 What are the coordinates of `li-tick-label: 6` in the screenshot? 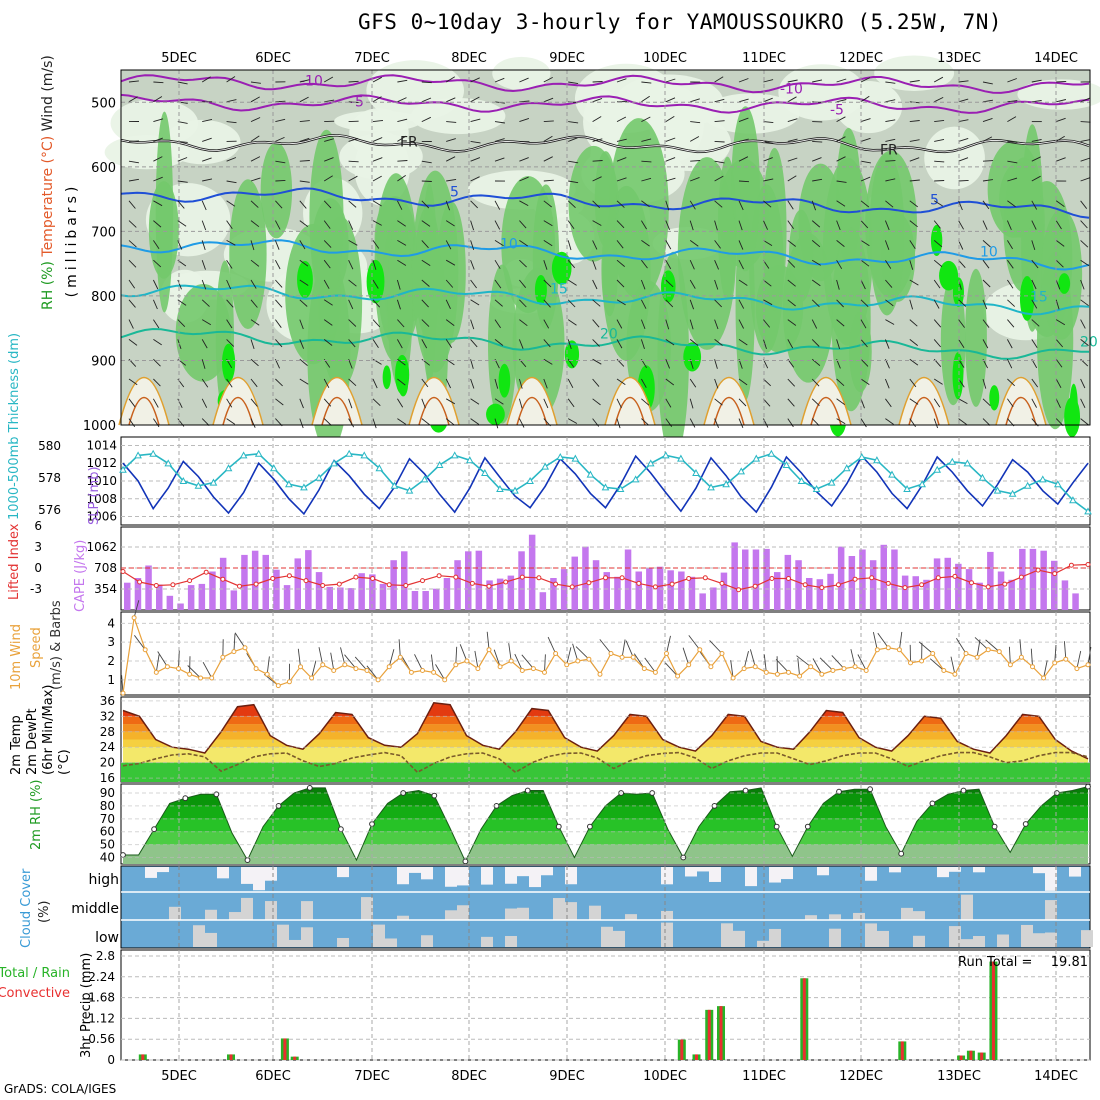 It's located at (38, 526).